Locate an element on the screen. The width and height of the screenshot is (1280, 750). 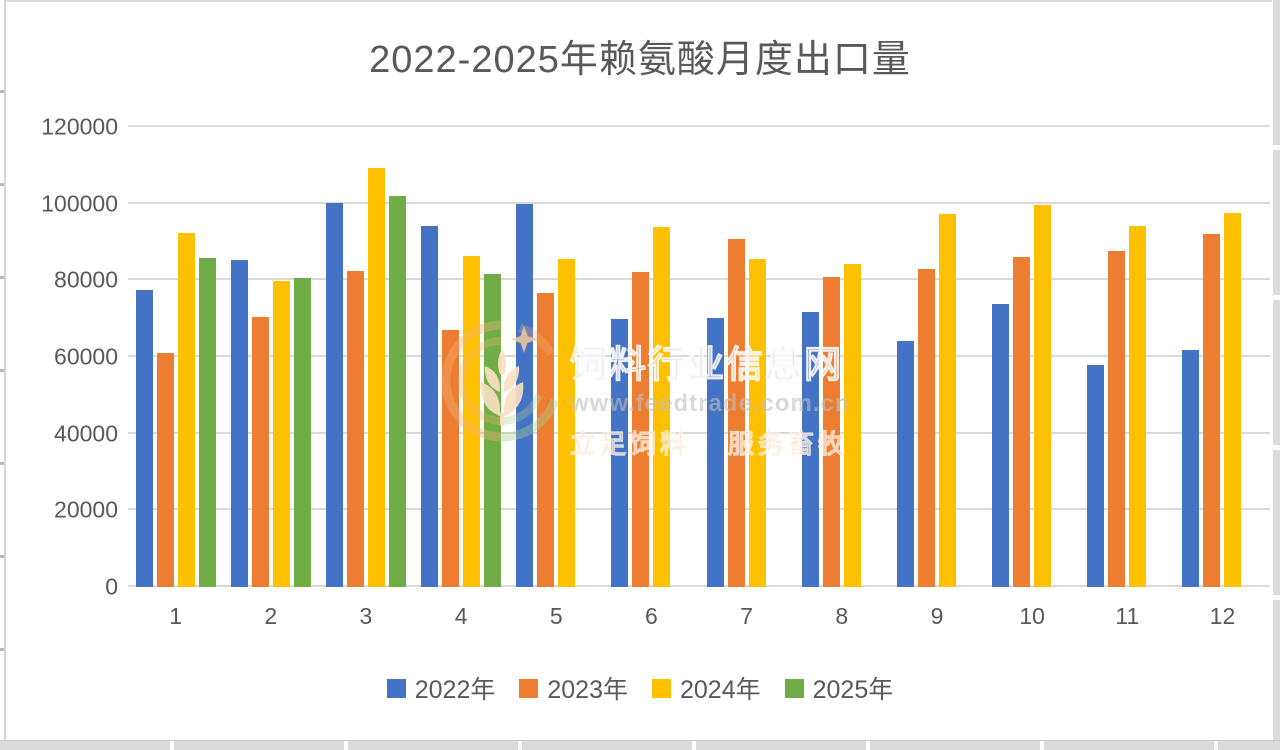
x-axis-label-12: 12 is located at coordinates (1222, 616).